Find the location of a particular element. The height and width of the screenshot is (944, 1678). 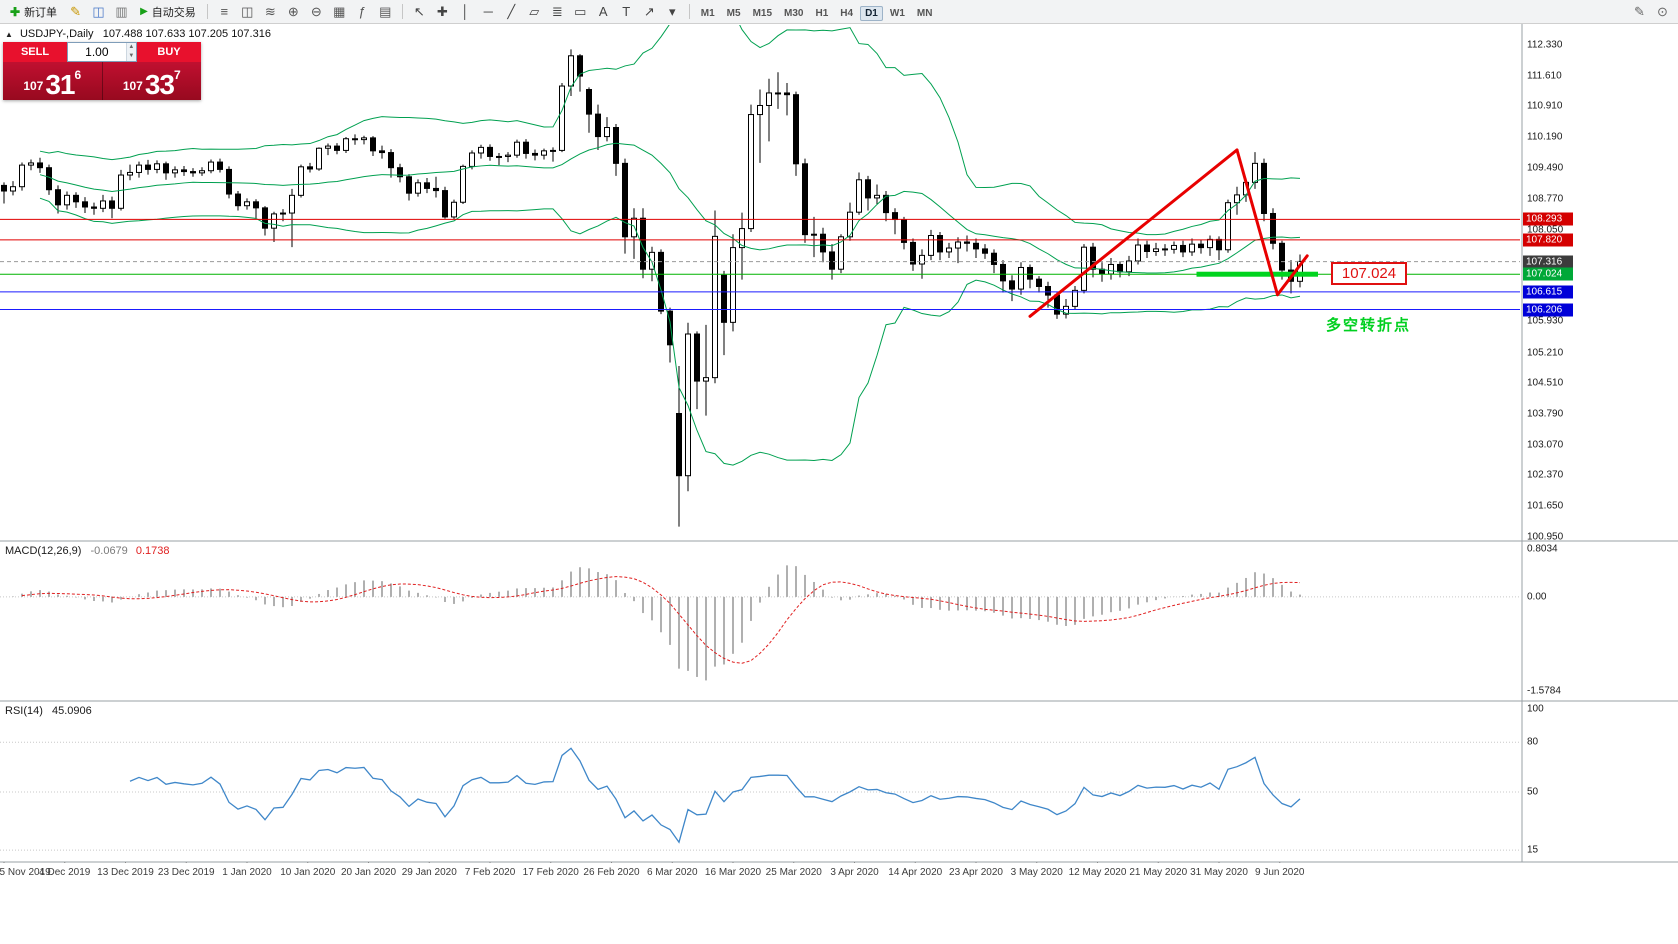

macd-signal-value: 0.1738 is located at coordinates (152, 551).